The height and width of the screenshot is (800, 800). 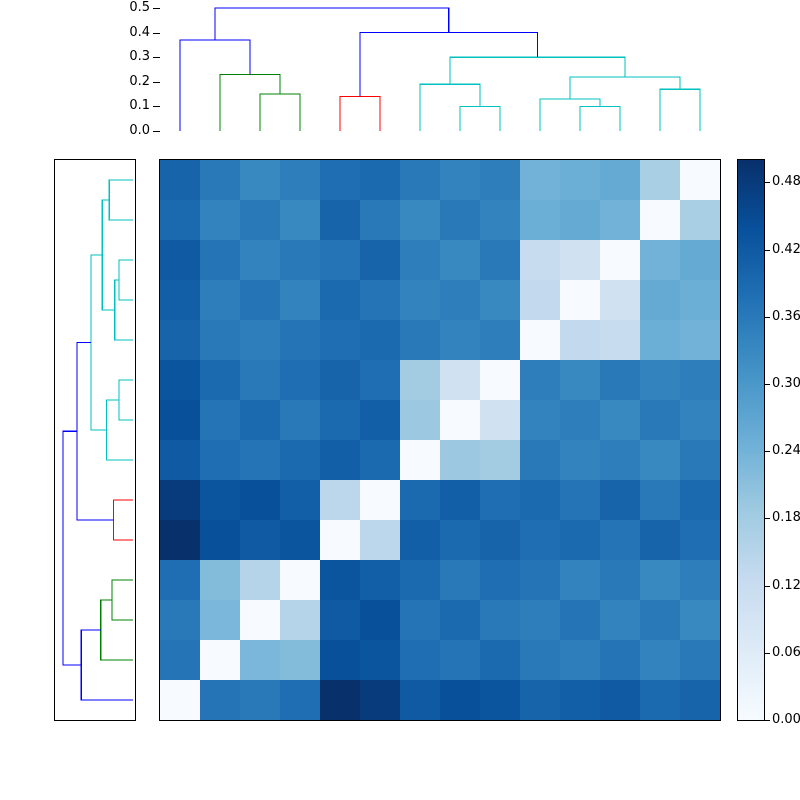 I want to click on top-dendrogram, so click(x=440, y=67).